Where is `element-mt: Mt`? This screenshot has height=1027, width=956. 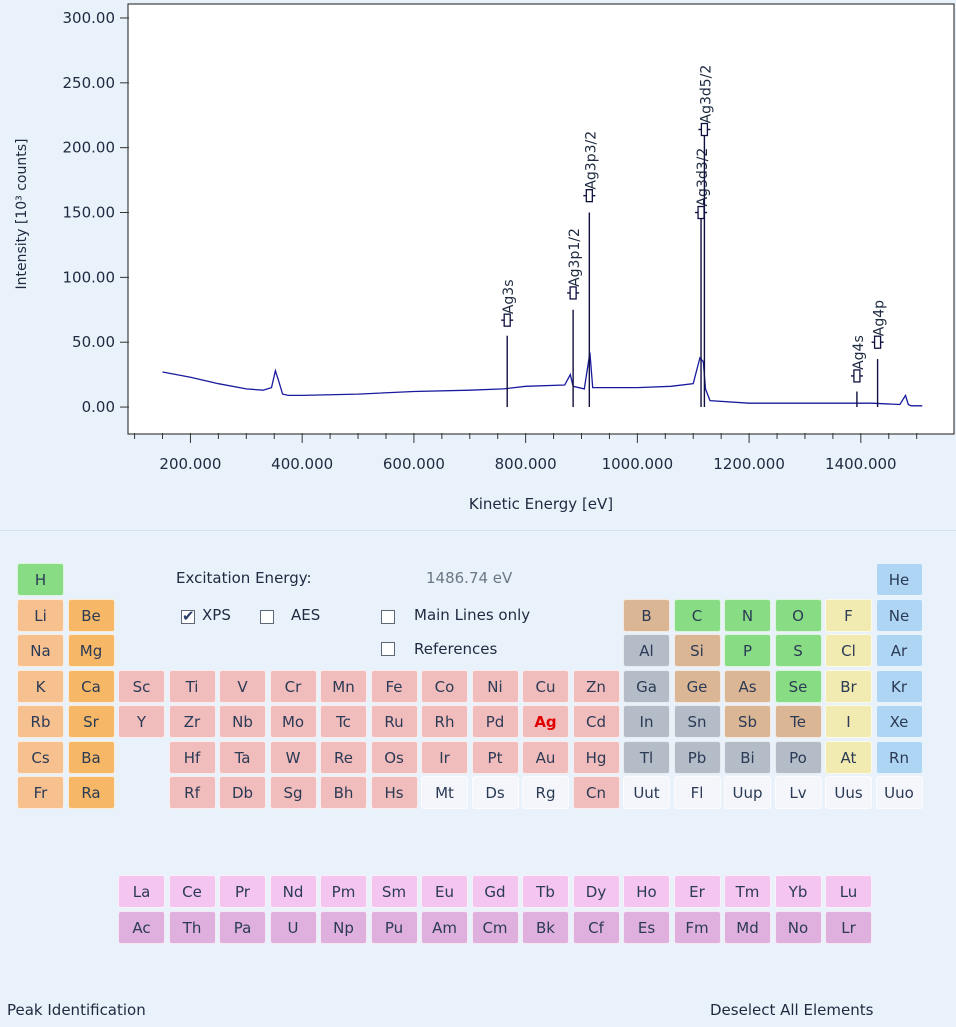
element-mt: Mt is located at coordinates (444, 792).